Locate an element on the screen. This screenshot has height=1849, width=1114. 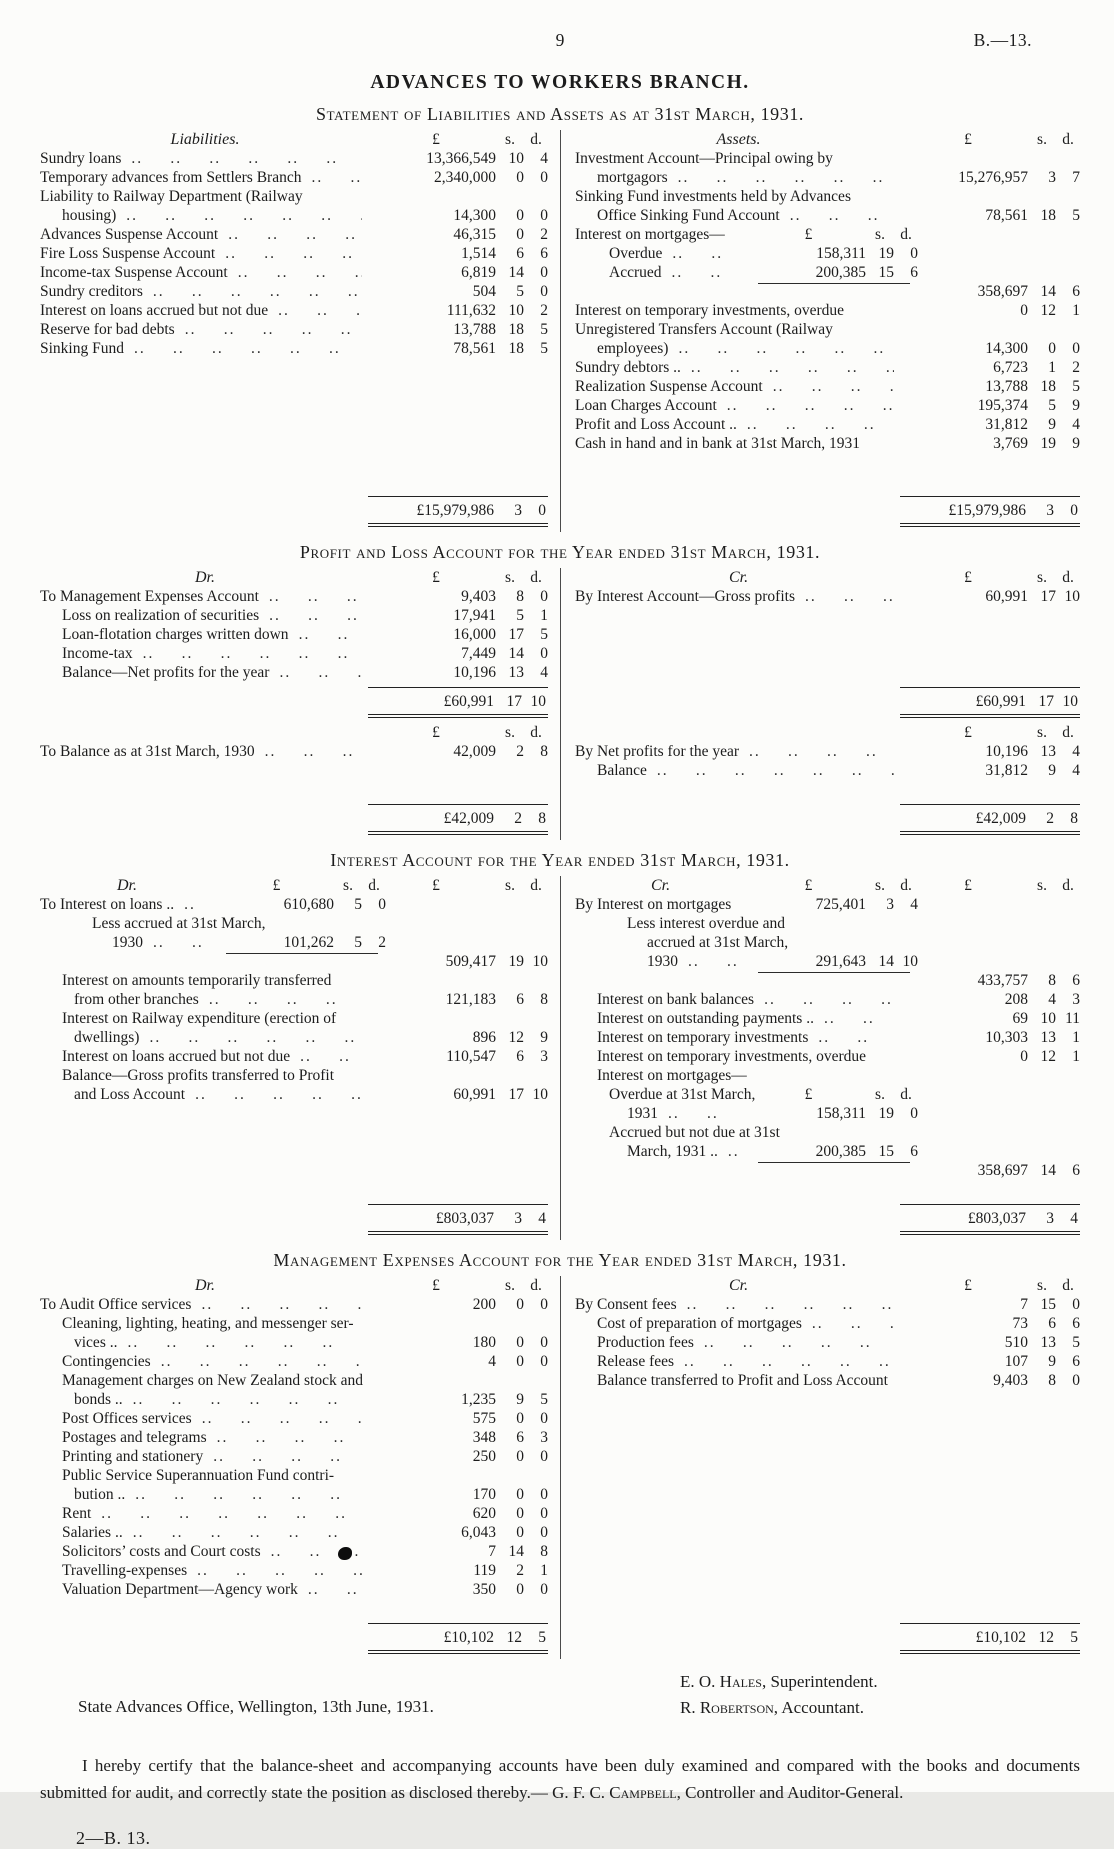
account-label-text: Overdue at 31st March, is located at coordinates (682, 1094).